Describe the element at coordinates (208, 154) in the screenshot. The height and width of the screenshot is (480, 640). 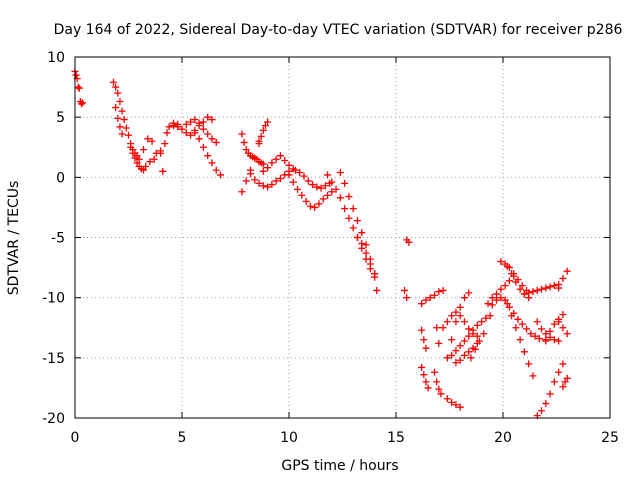
I see `series-sat-i` at that location.